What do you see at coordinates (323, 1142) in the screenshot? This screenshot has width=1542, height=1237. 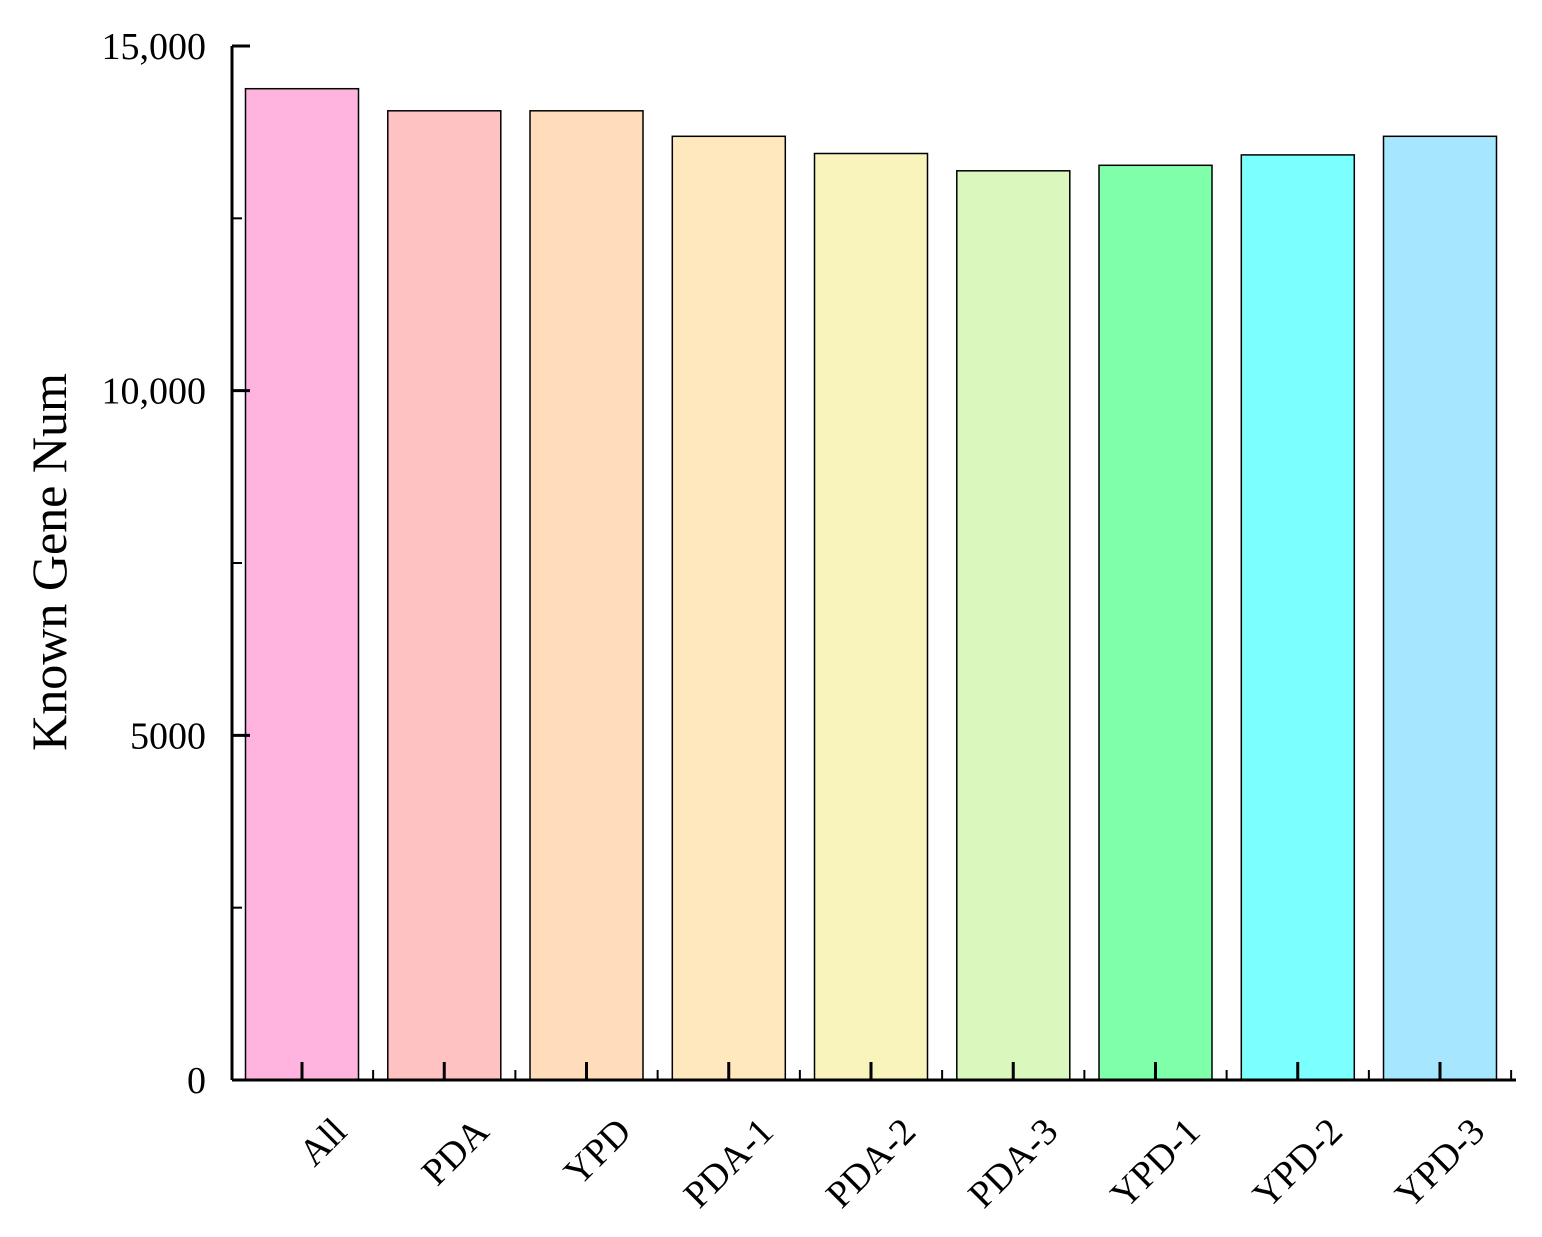 I see `x-tick-label: All` at bounding box center [323, 1142].